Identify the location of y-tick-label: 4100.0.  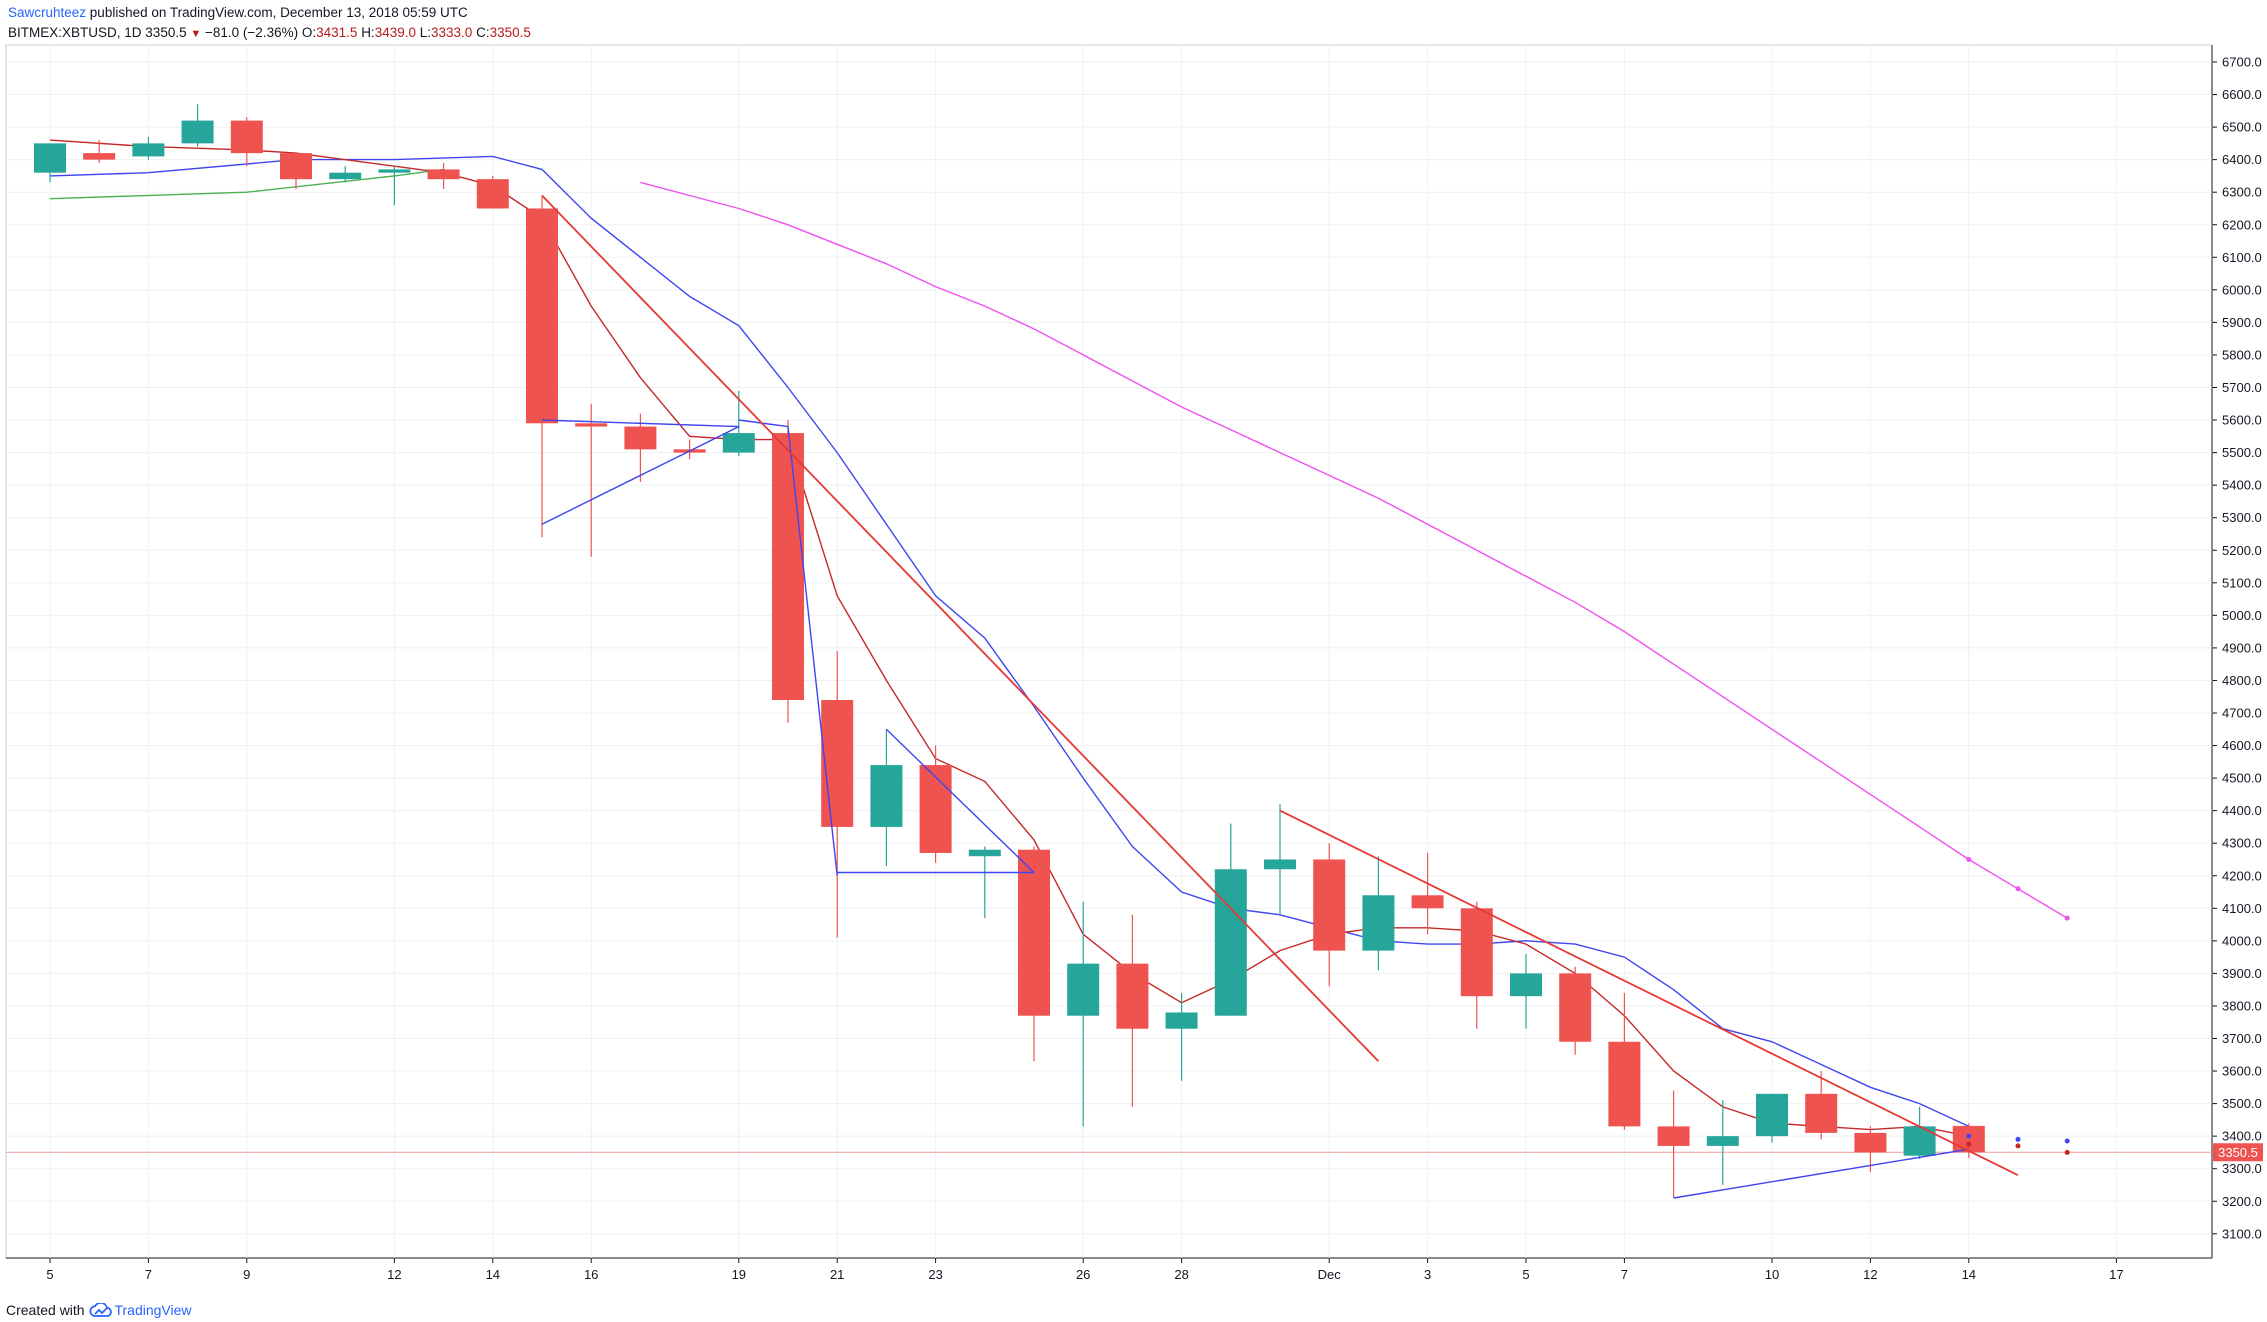
(2242, 908).